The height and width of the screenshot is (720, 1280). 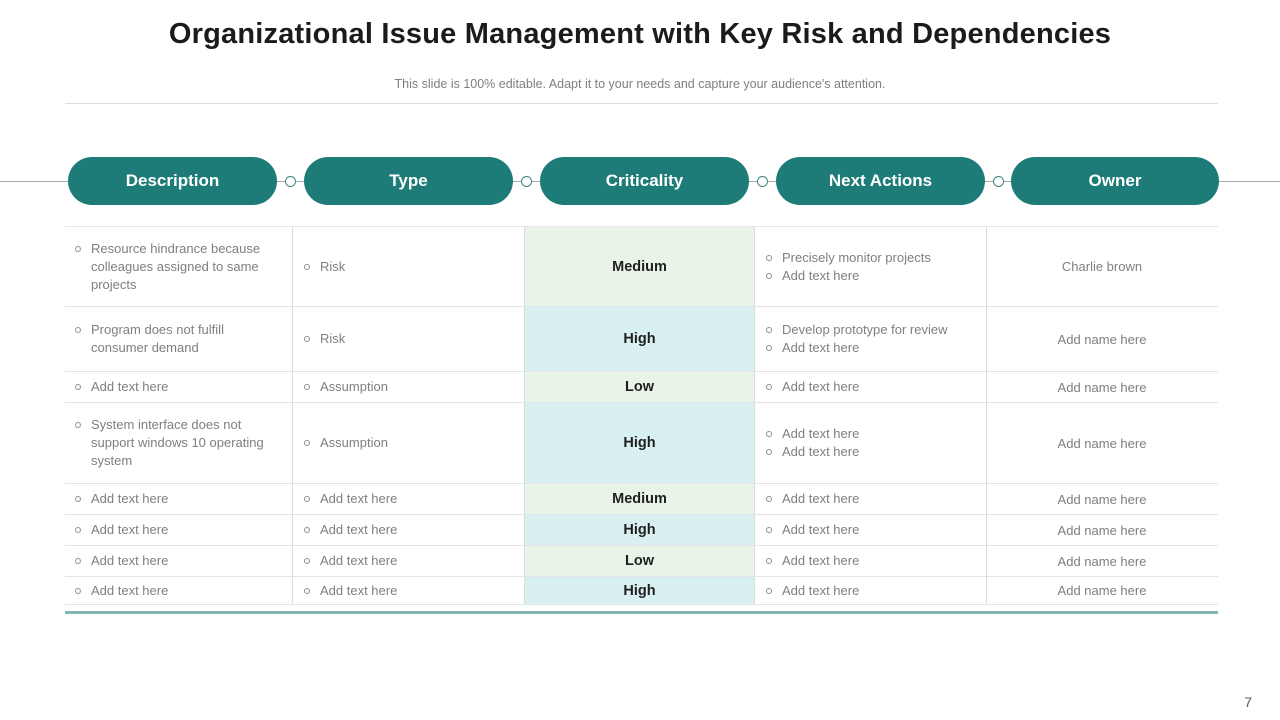 I want to click on criticality-label: High, so click(x=639, y=590).